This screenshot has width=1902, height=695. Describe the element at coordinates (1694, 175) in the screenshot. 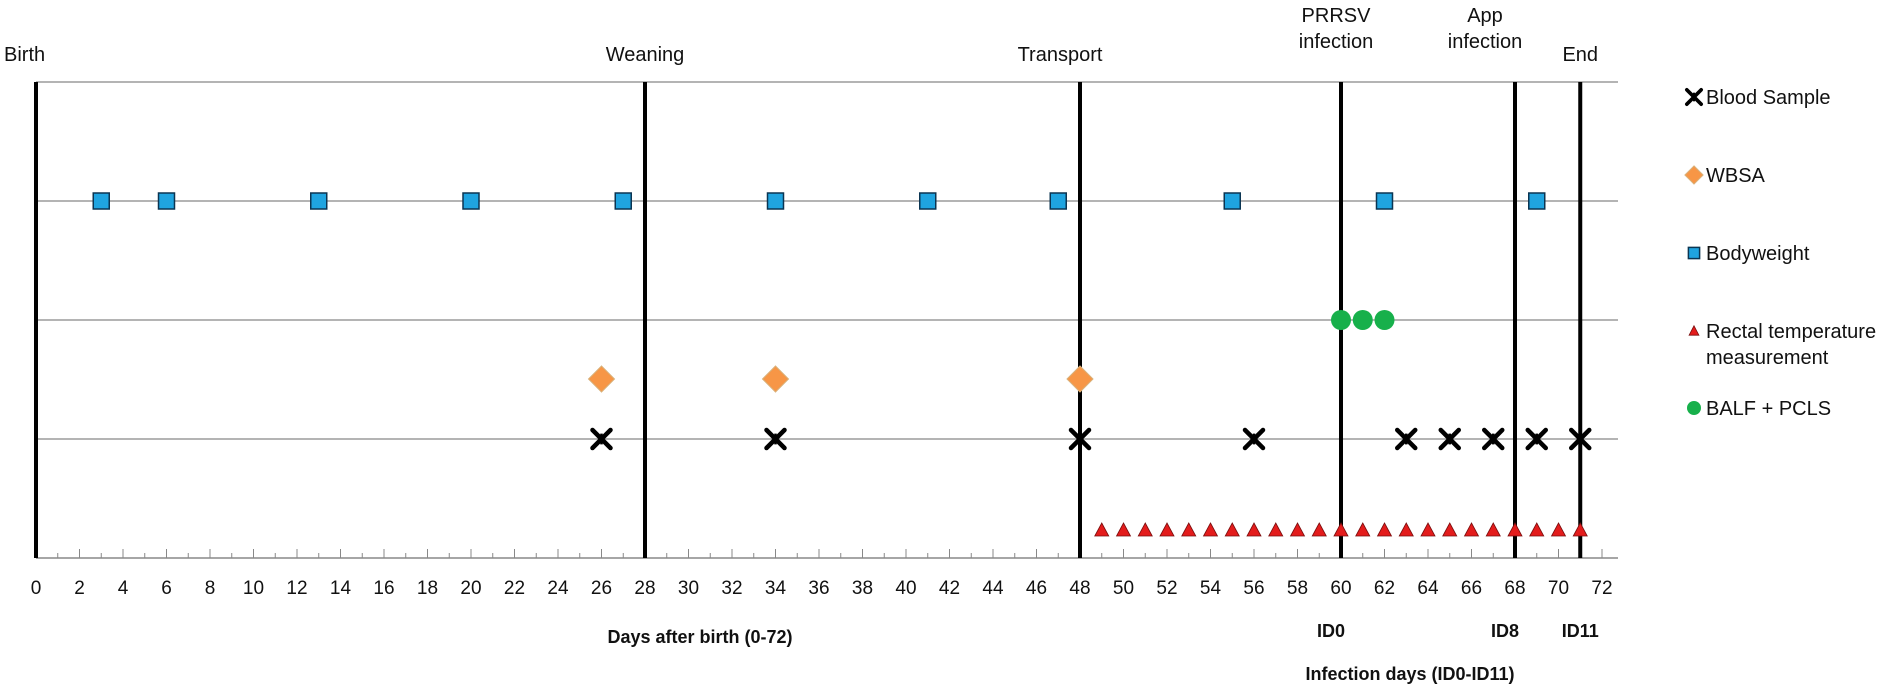

I see `legend-marker-wbsa` at that location.